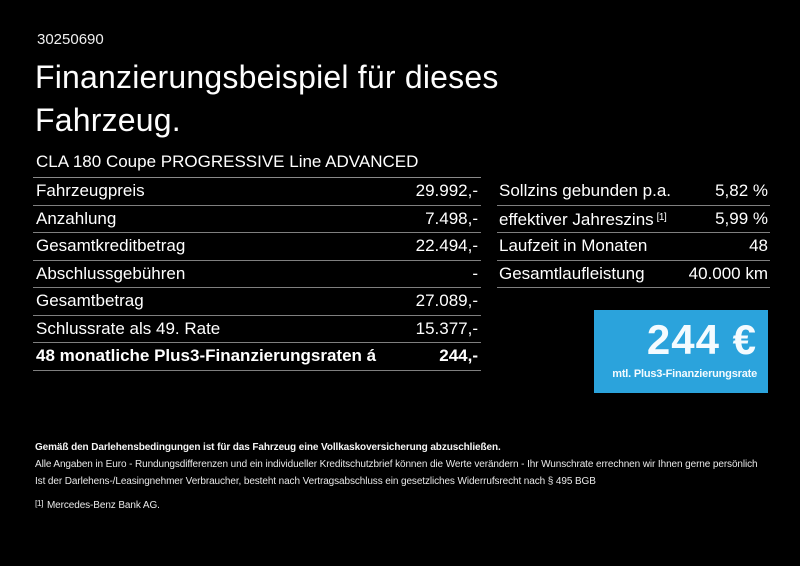  I want to click on table-row-term-months: Laufzeit in Monaten 48, so click(633, 247).